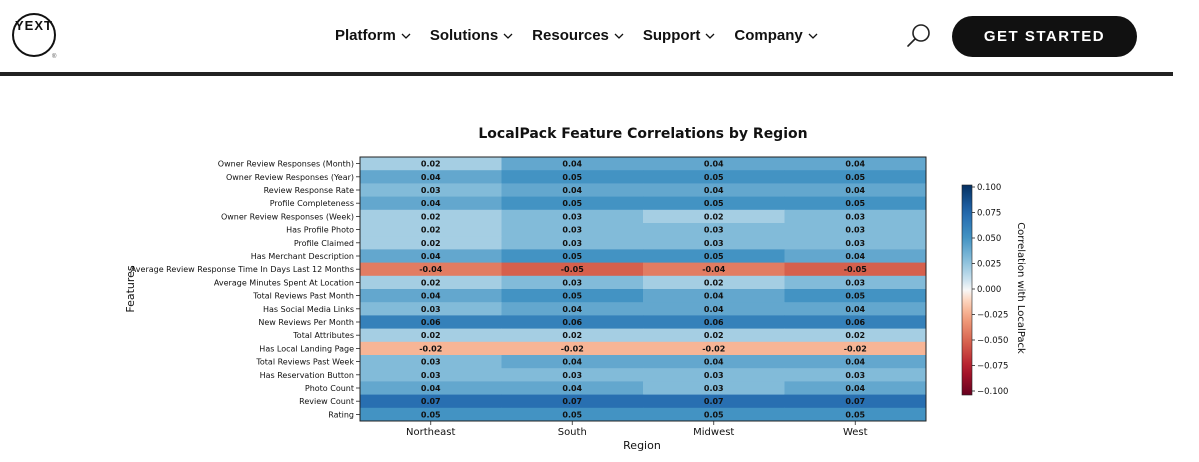 The width and height of the screenshot is (1199, 462). Describe the element at coordinates (1044, 36) in the screenshot. I see `get-started-button: GET STARTED` at that location.